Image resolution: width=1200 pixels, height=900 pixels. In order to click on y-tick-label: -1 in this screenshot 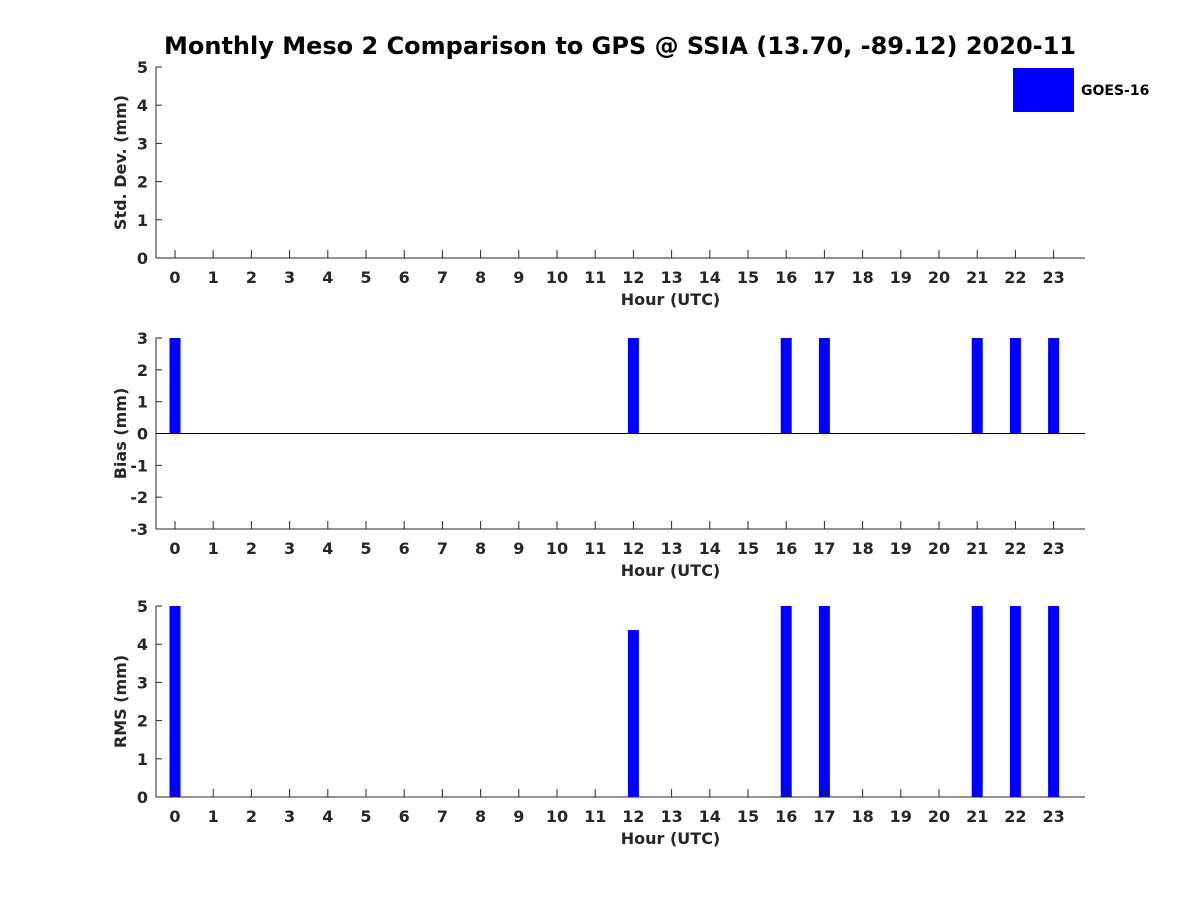, I will do `click(139, 465)`.